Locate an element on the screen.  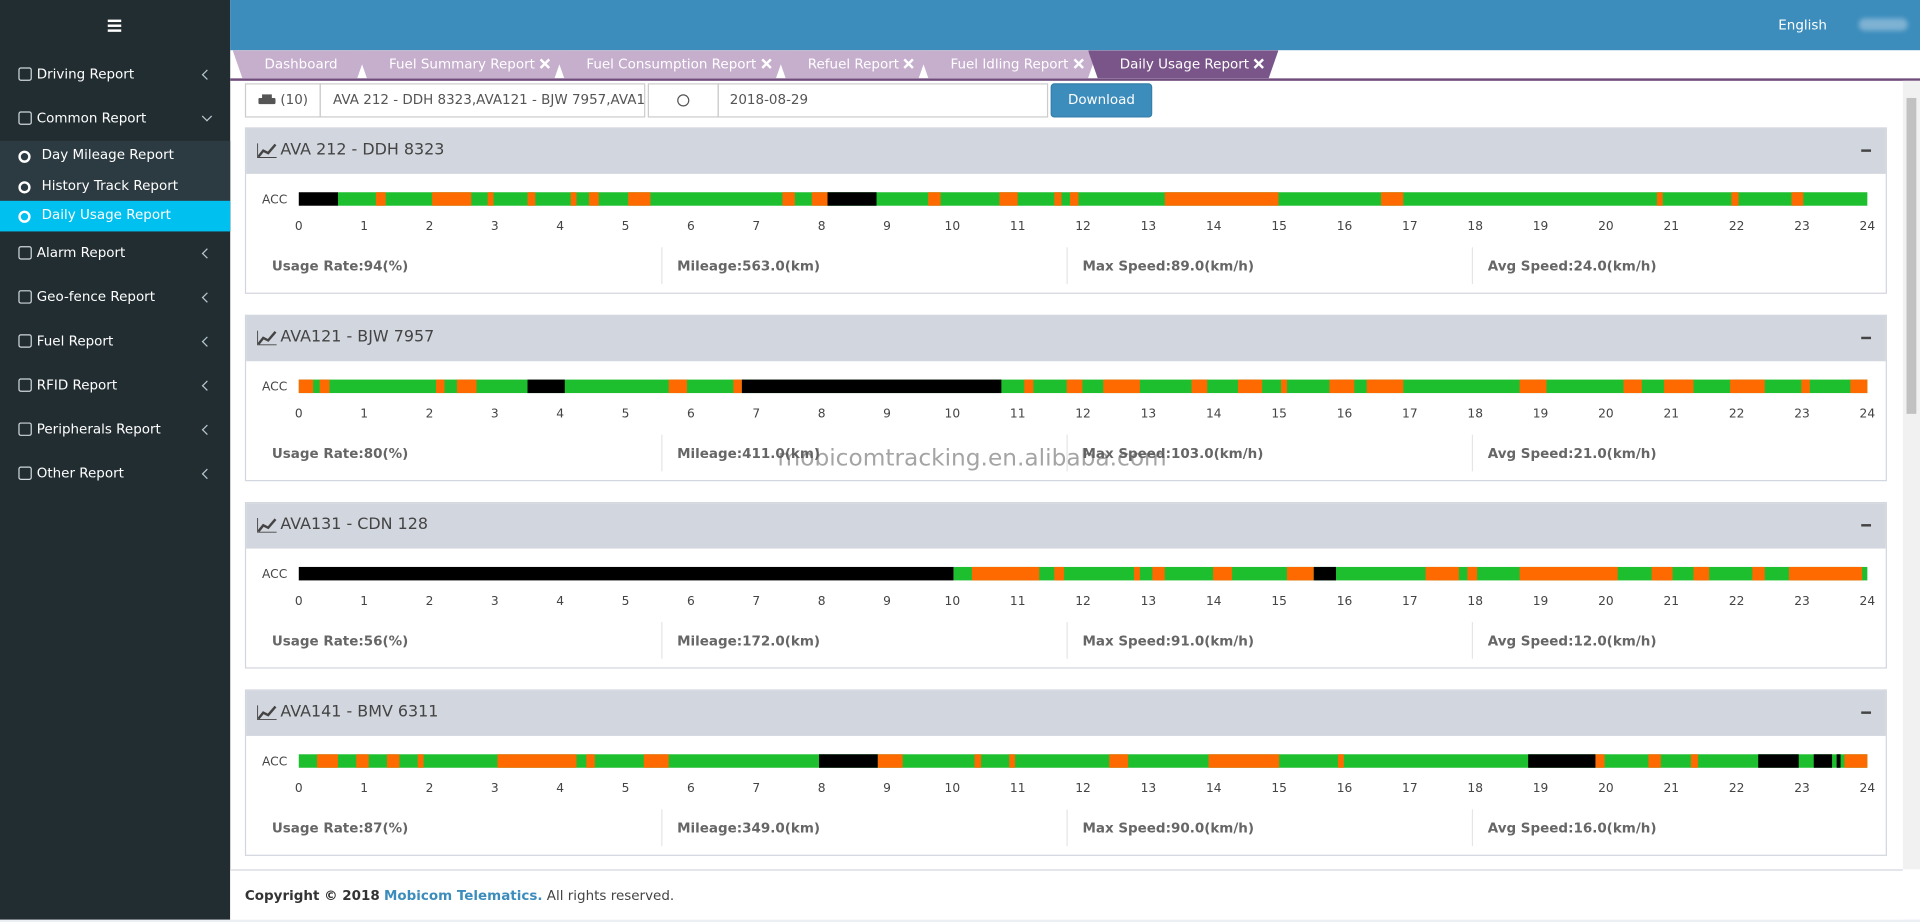
tab: Fuel Consumption Report is located at coordinates (669, 64).